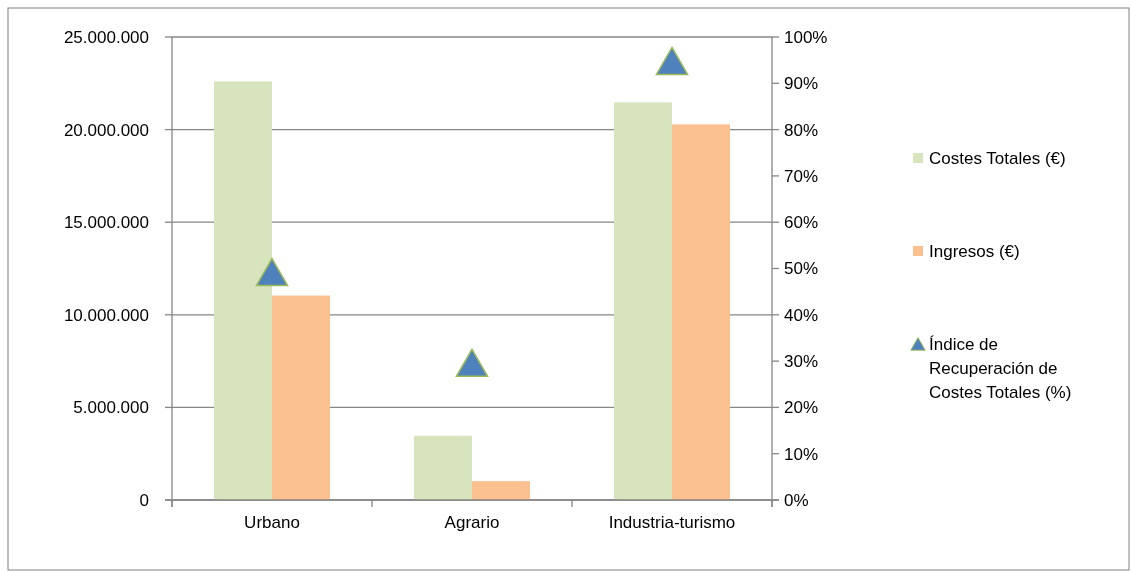 Image resolution: width=1131 pixels, height=572 pixels. Describe the element at coordinates (801, 315) in the screenshot. I see `y2-tick-label: 40%` at that location.